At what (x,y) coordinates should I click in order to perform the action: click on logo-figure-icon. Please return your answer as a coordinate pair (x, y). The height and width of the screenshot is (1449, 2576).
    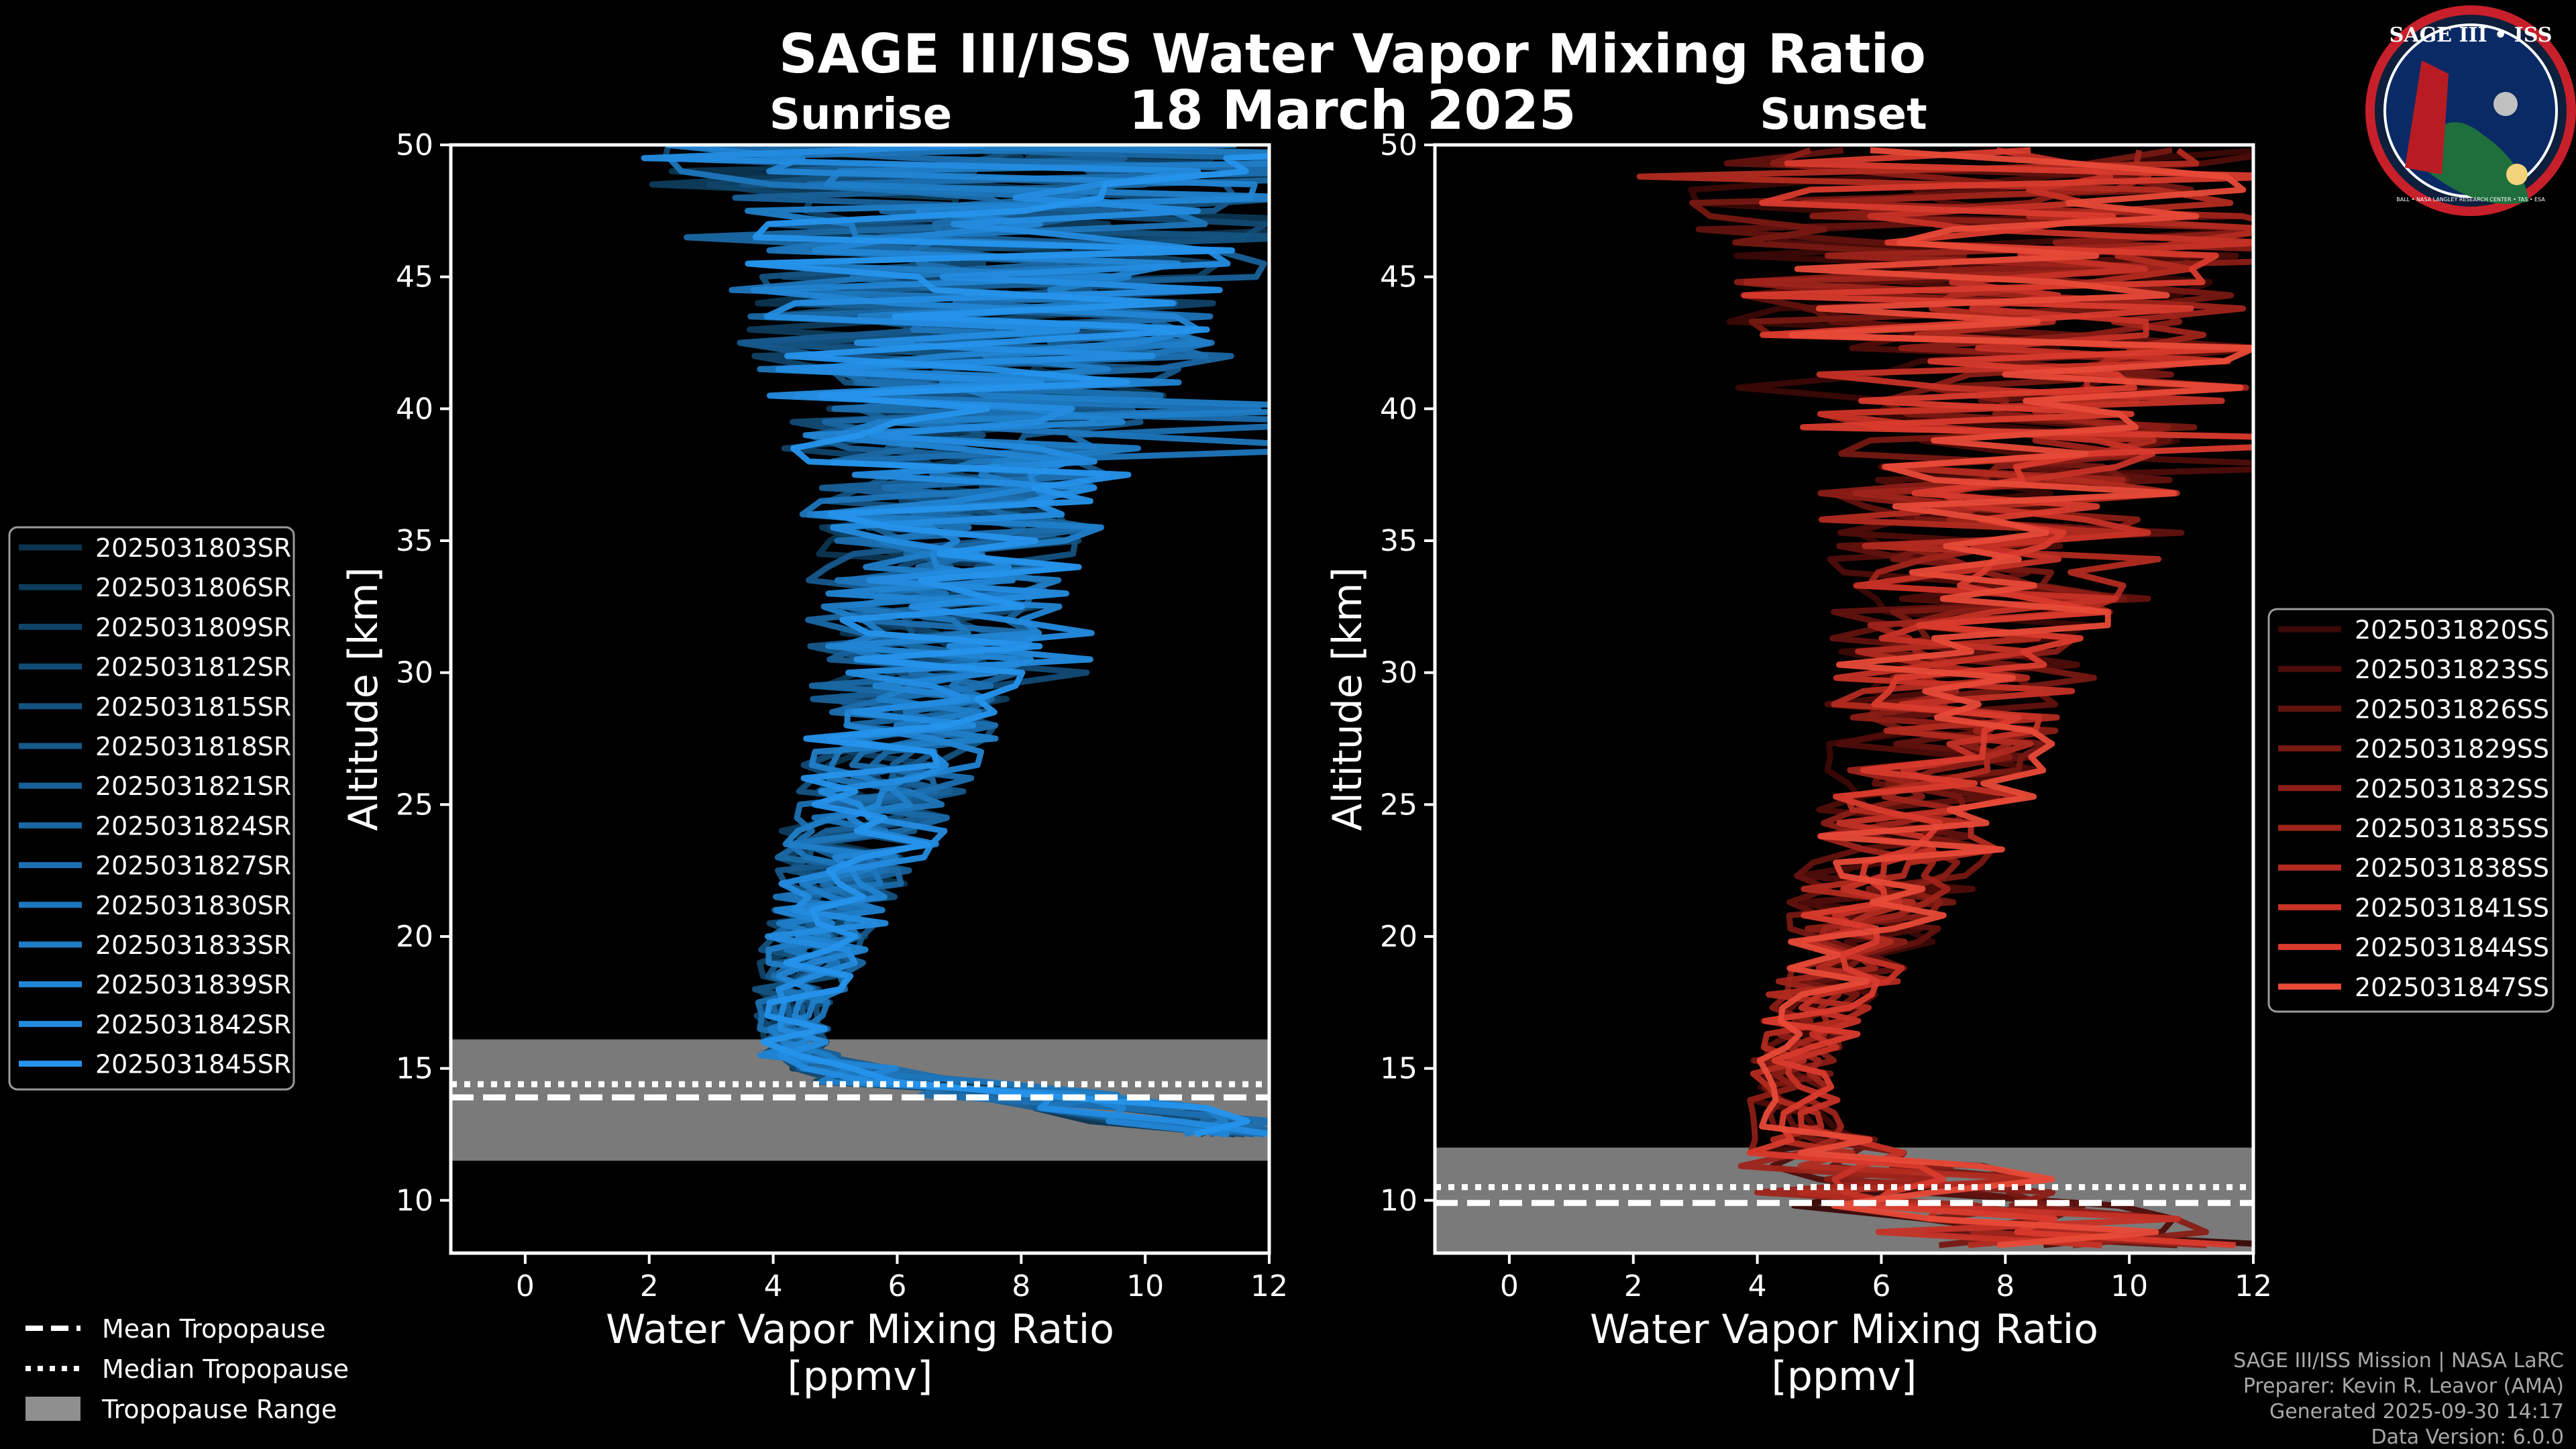
    Looking at the image, I should click on (2427, 117).